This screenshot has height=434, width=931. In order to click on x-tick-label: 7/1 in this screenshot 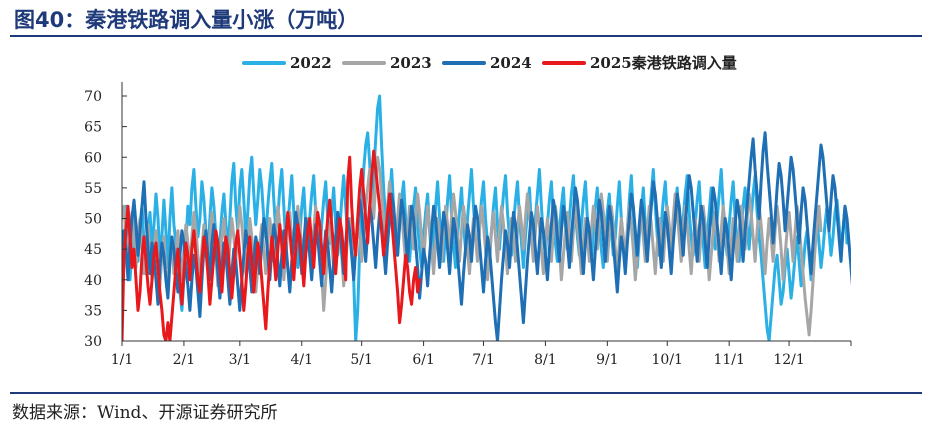, I will do `click(483, 360)`.